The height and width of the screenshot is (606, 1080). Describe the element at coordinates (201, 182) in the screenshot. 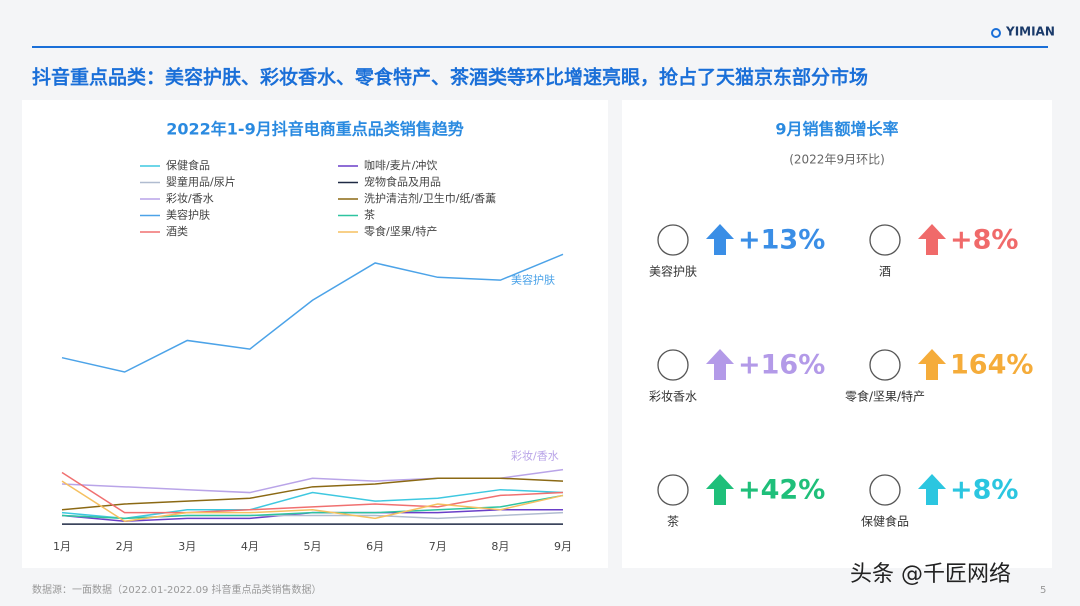

I see `legend-label: 婴童用品/尿片` at that location.